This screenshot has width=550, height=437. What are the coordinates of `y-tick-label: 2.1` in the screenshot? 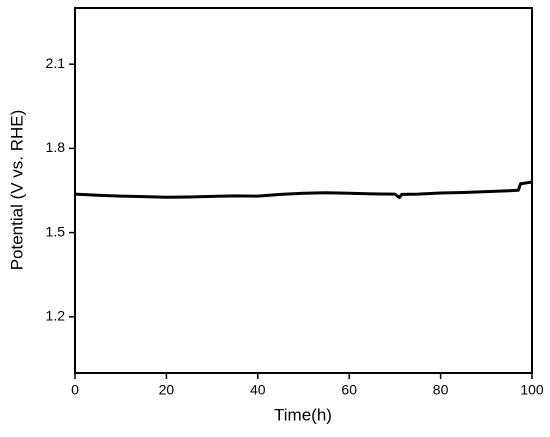 It's located at (56, 63).